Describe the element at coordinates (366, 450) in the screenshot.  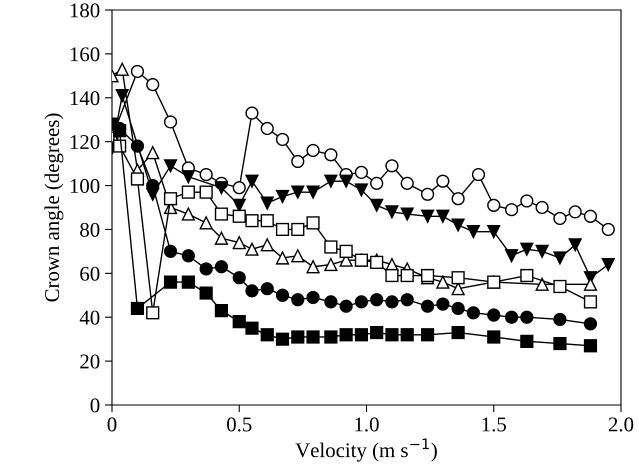
I see `x-axis-title: Velocity (m s$^{−1}$)` at that location.